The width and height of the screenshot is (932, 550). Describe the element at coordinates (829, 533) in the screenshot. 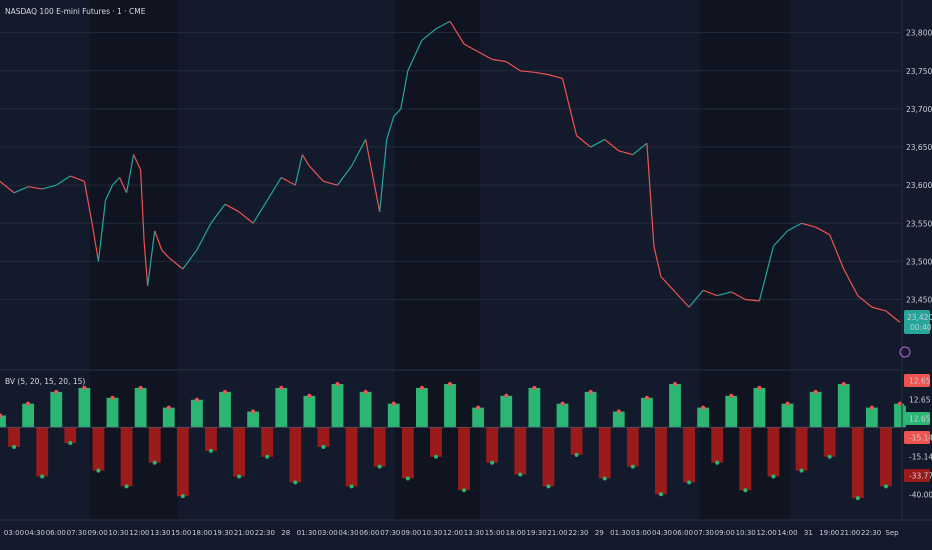

I see `time-tick-label-39: 19:00` at that location.